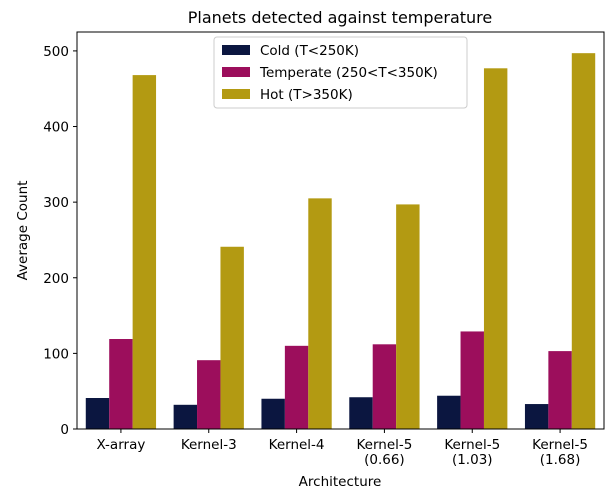  What do you see at coordinates (560, 452) in the screenshot?
I see `x-tick-label-5: Kernel-5 (1.68)` at bounding box center [560, 452].